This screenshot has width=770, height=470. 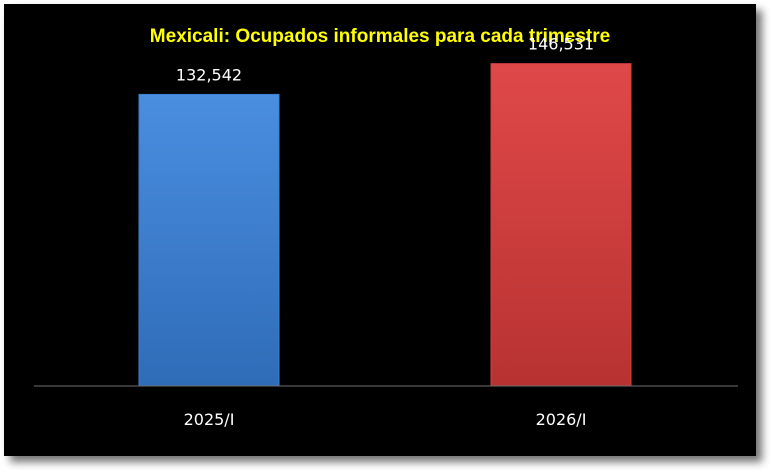 What do you see at coordinates (209, 419) in the screenshot?
I see `x-tick-label-2025/I: 2025/I` at bounding box center [209, 419].